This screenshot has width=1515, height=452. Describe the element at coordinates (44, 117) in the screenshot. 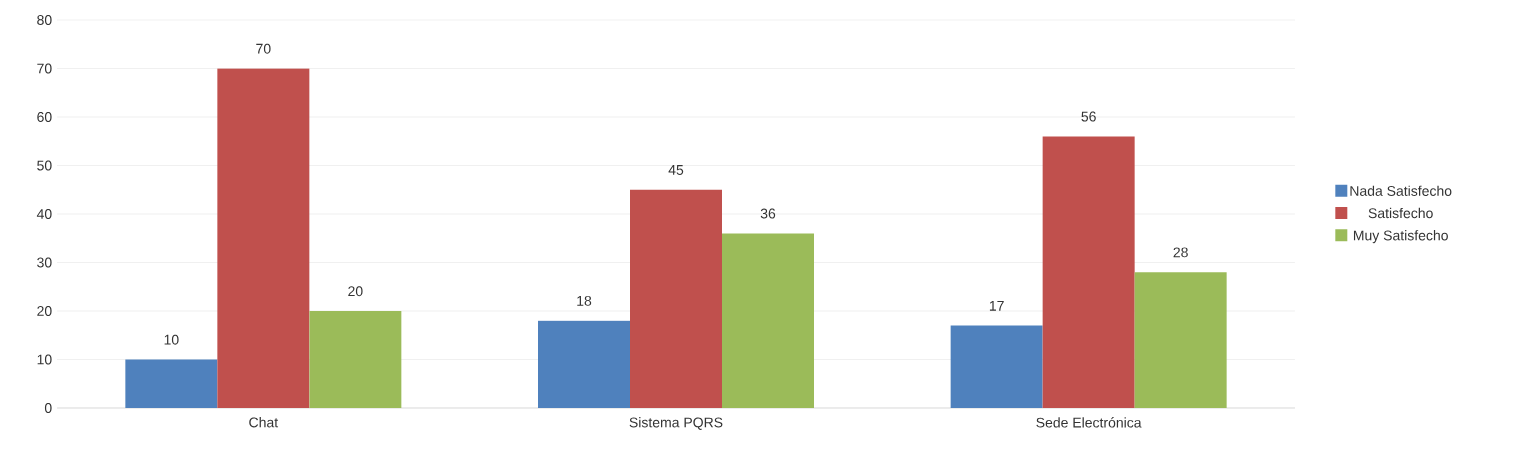

I see `y-tick-label: 60` at that location.